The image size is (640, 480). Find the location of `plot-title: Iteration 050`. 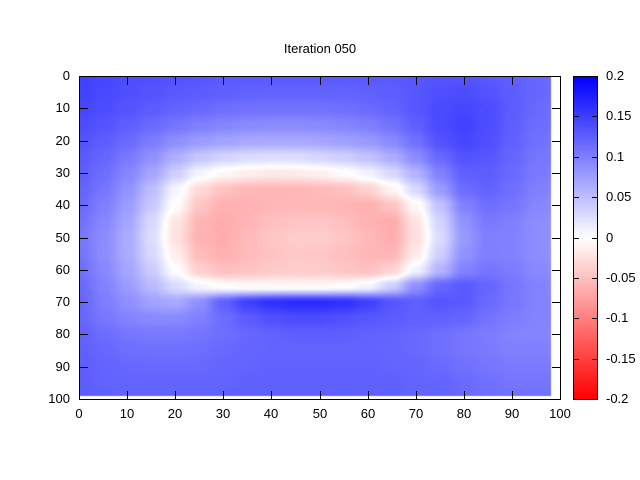

plot-title: Iteration 050 is located at coordinates (320, 48).